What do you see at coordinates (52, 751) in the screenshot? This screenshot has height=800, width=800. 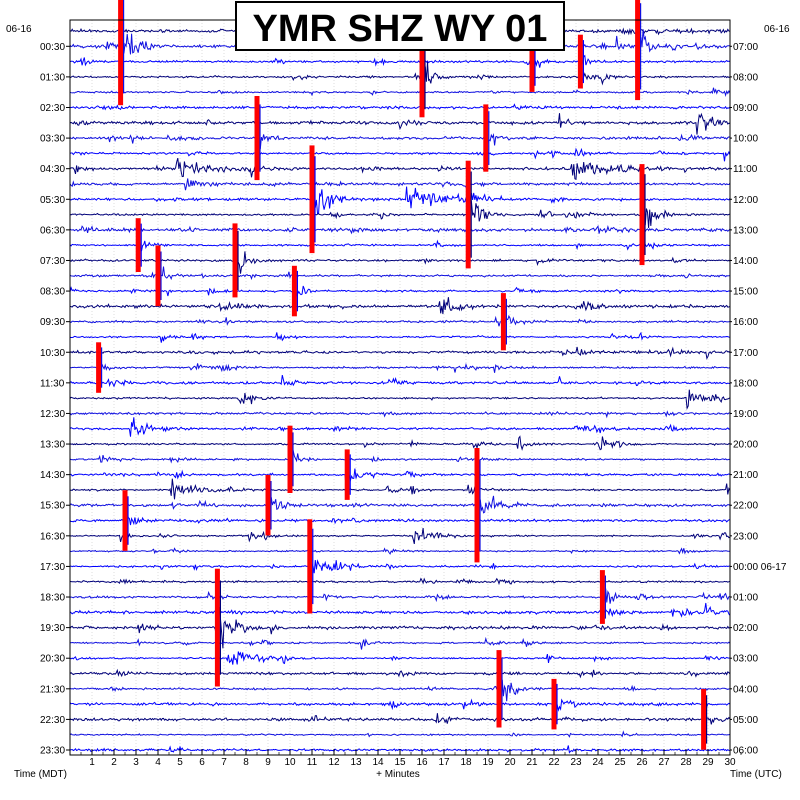 I see `left-hour-tick-label: 23:30` at bounding box center [52, 751].